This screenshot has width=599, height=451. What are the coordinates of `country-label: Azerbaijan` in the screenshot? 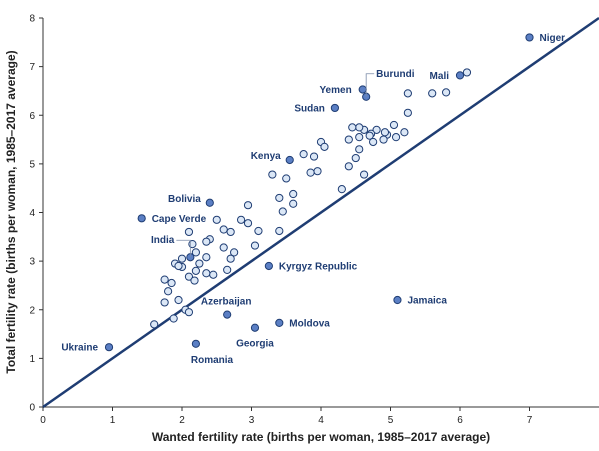 It's located at (226, 302).